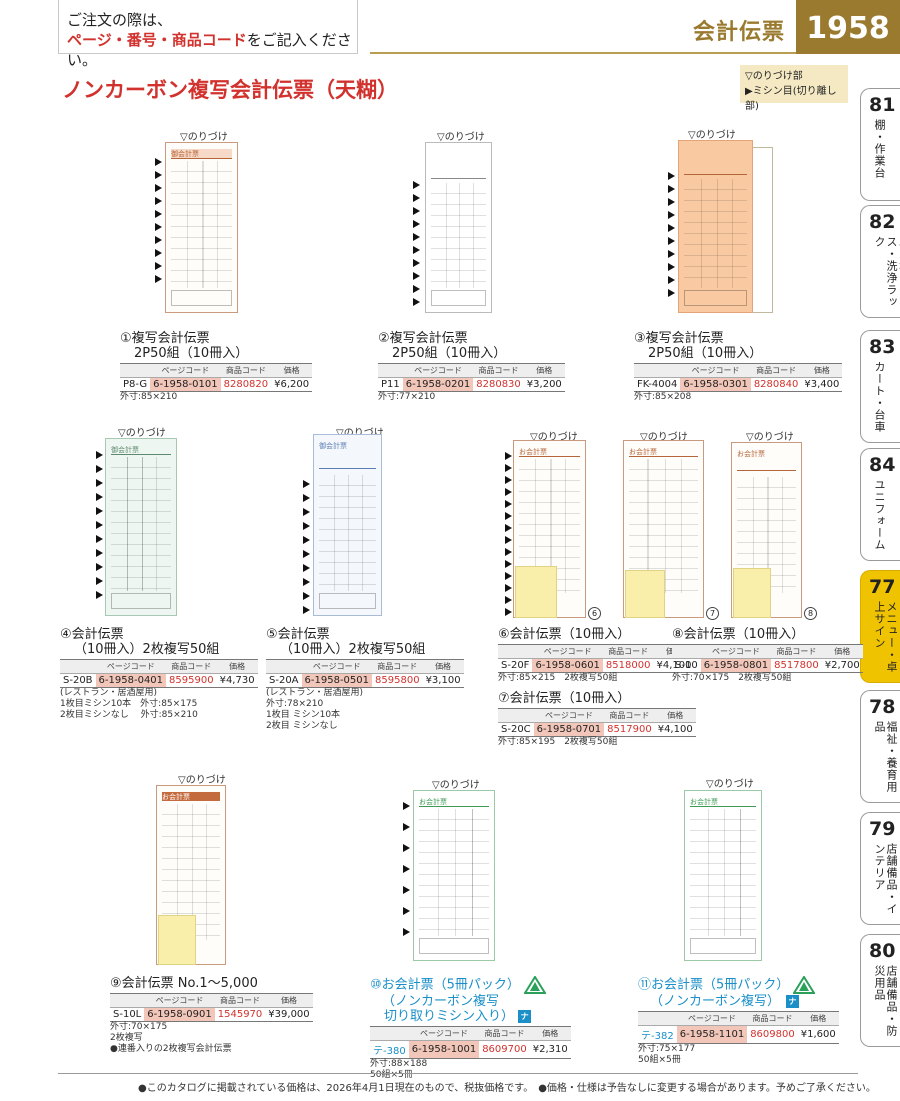 This screenshot has width=900, height=1101. What do you see at coordinates (879, 515) in the screenshot?
I see `side-tab-label: ユニフォーム` at bounding box center [879, 515].